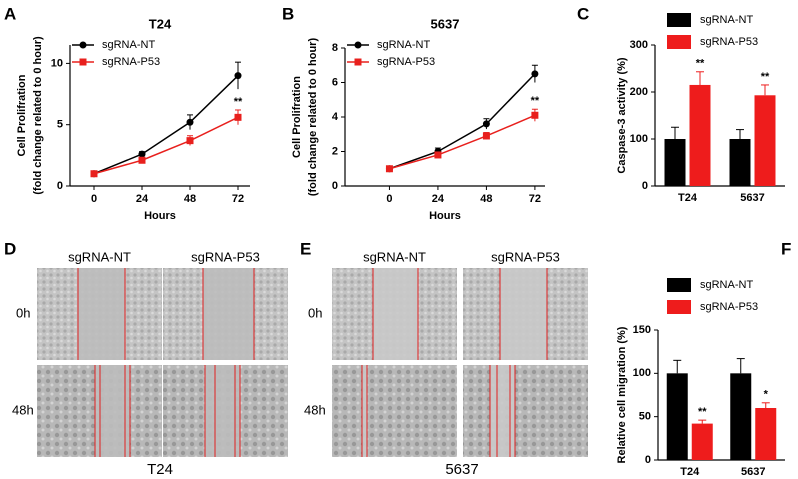  What do you see at coordinates (335, 82) in the screenshot?
I see `y-tick-label: 6` at bounding box center [335, 82].